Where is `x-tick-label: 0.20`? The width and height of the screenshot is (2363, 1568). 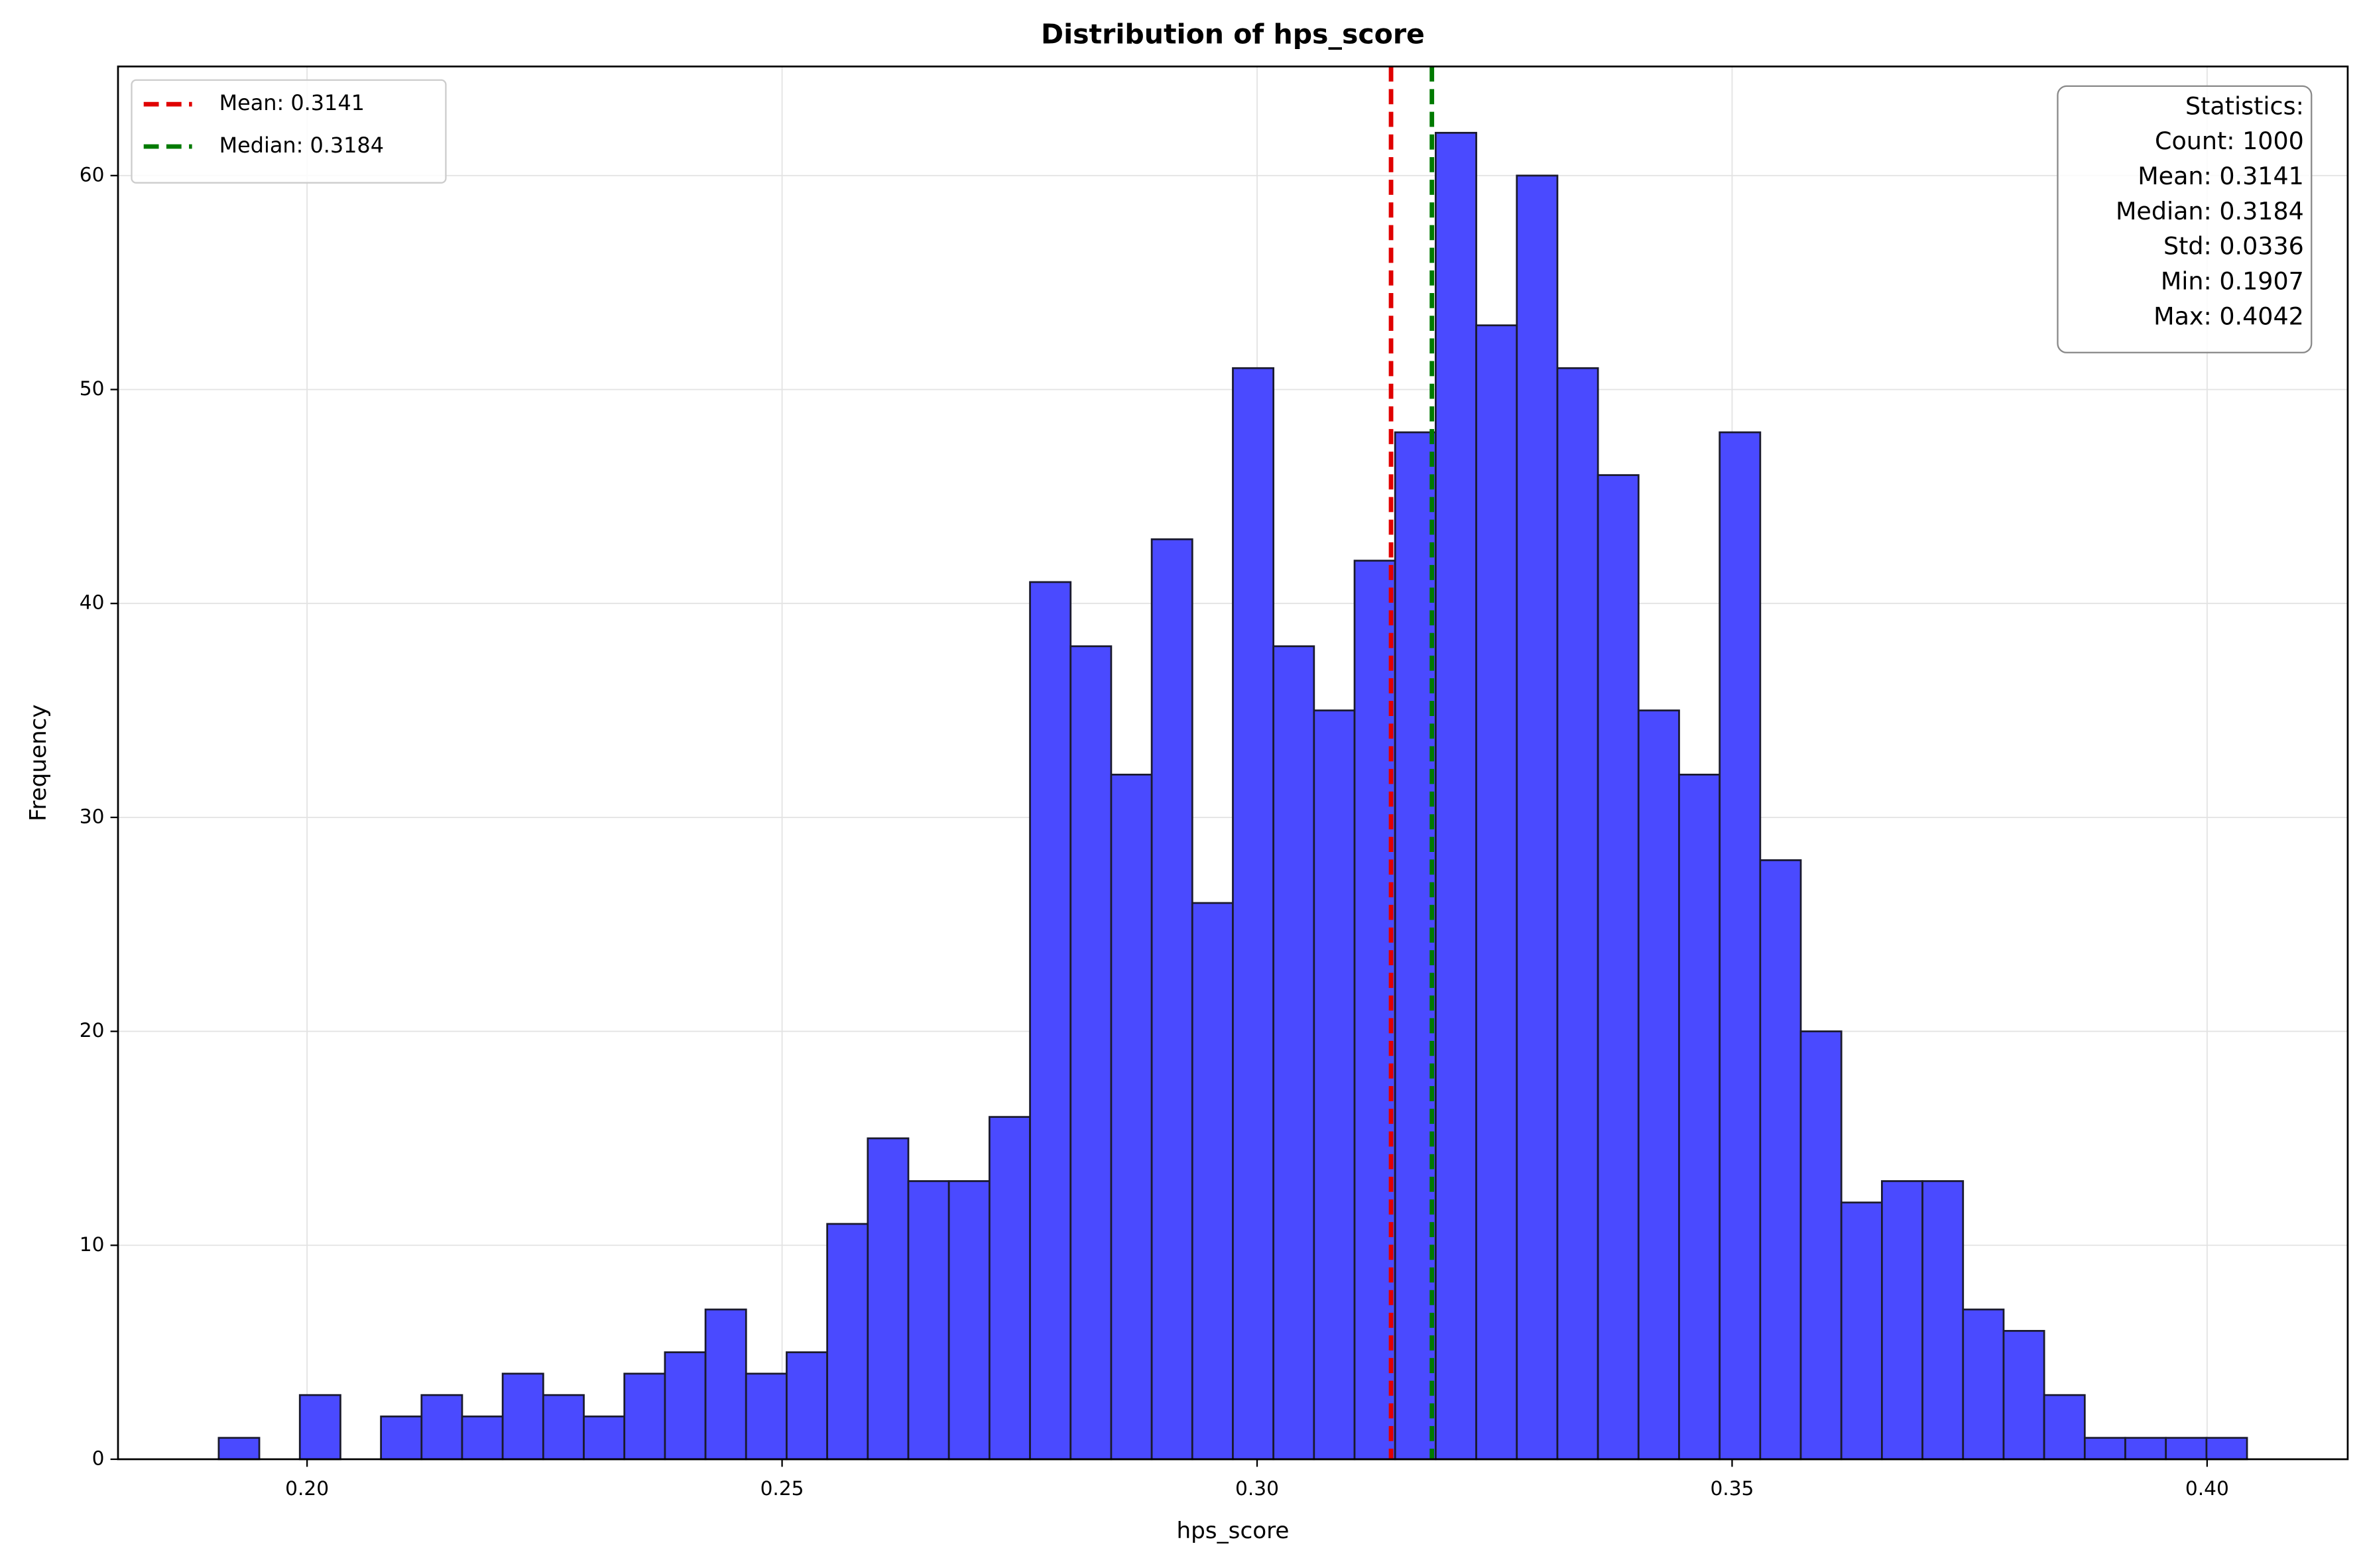 x-tick-label: 0.20 is located at coordinates (307, 1488).